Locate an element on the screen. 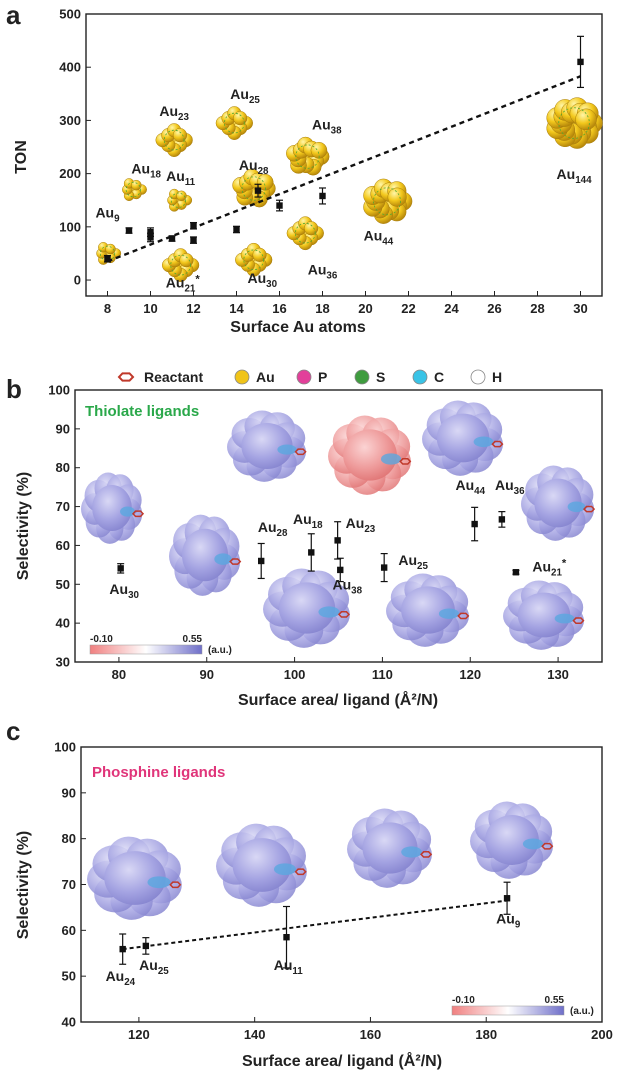  cluster-label: Au25 is located at coordinates (245, 96).